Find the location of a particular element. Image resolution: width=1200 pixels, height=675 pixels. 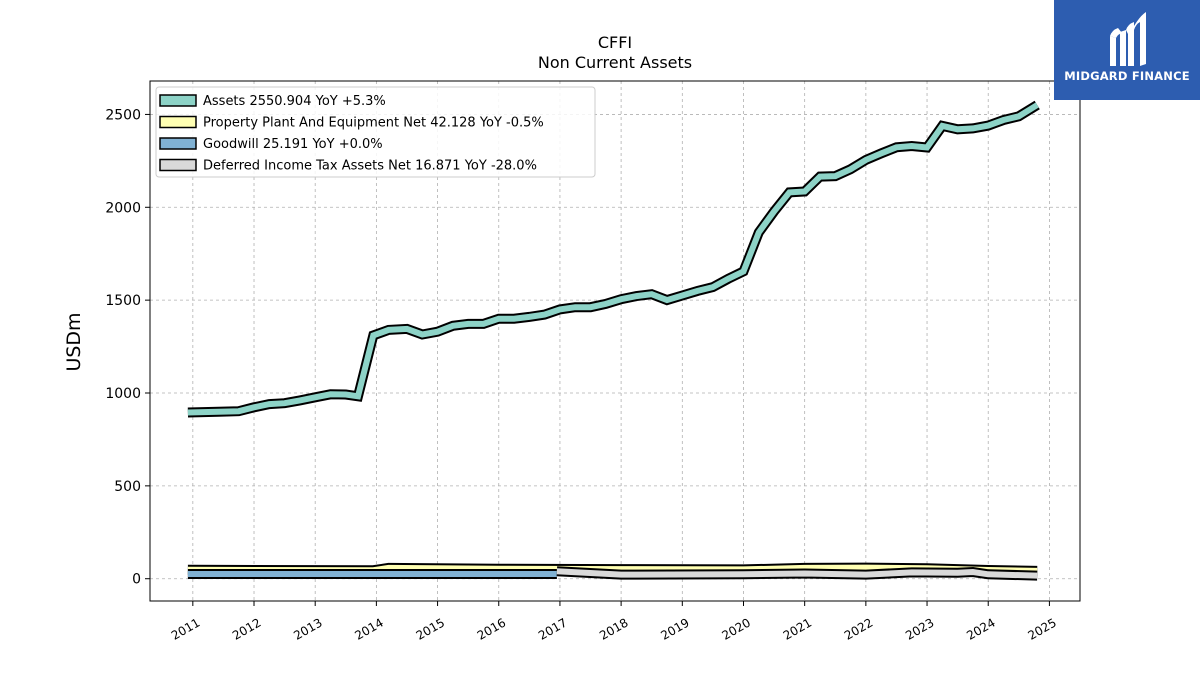

x-tick-label: 2019 is located at coordinates (674, 628).